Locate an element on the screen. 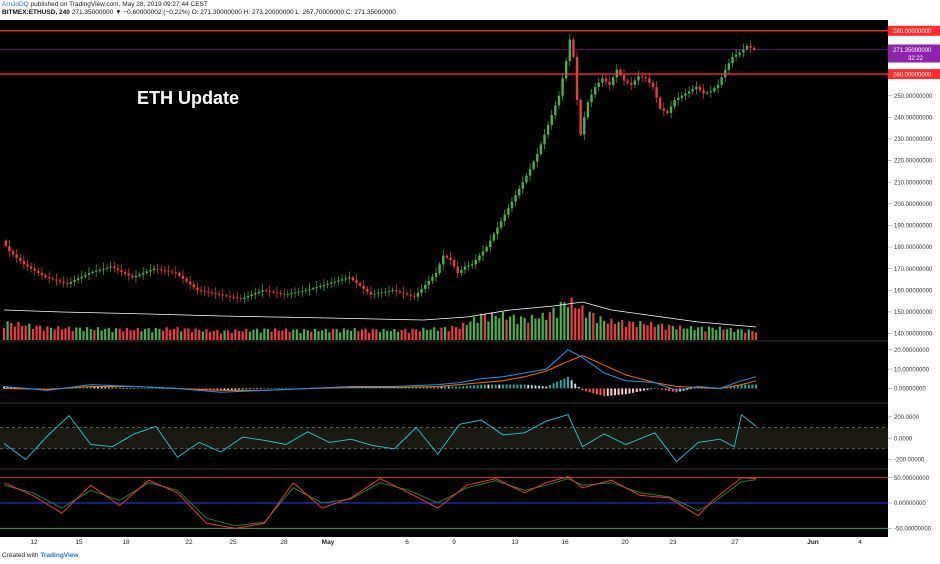  author-link: ArnJoDQ is located at coordinates (15, 4).